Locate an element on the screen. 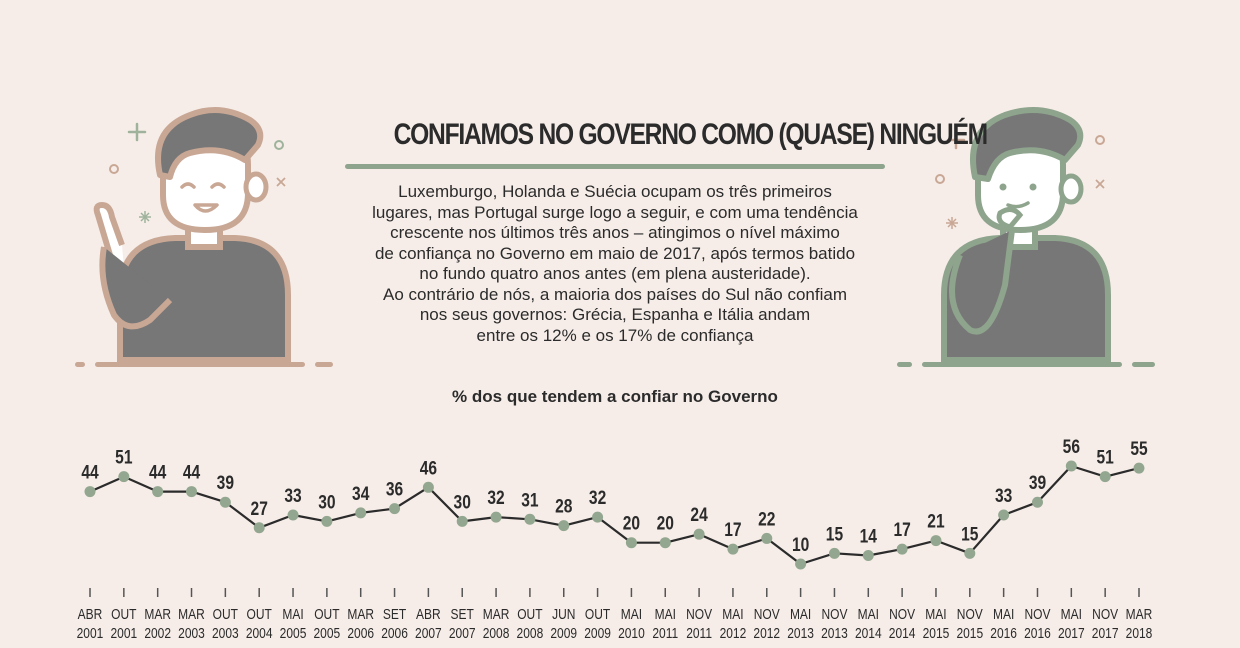  left-ground-line is located at coordinates (204, 364).